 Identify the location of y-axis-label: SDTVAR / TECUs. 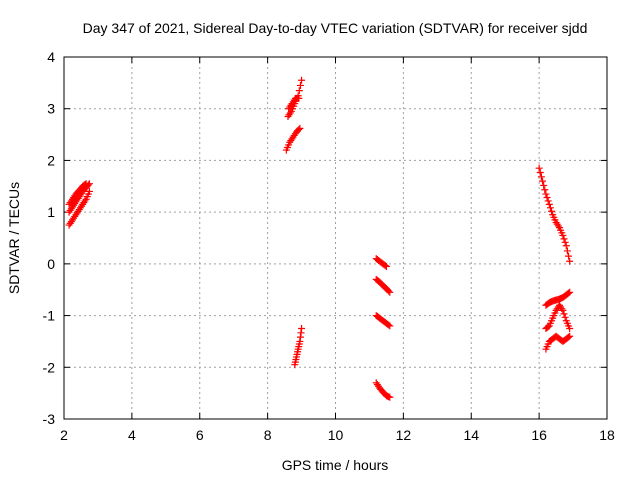
(14, 238).